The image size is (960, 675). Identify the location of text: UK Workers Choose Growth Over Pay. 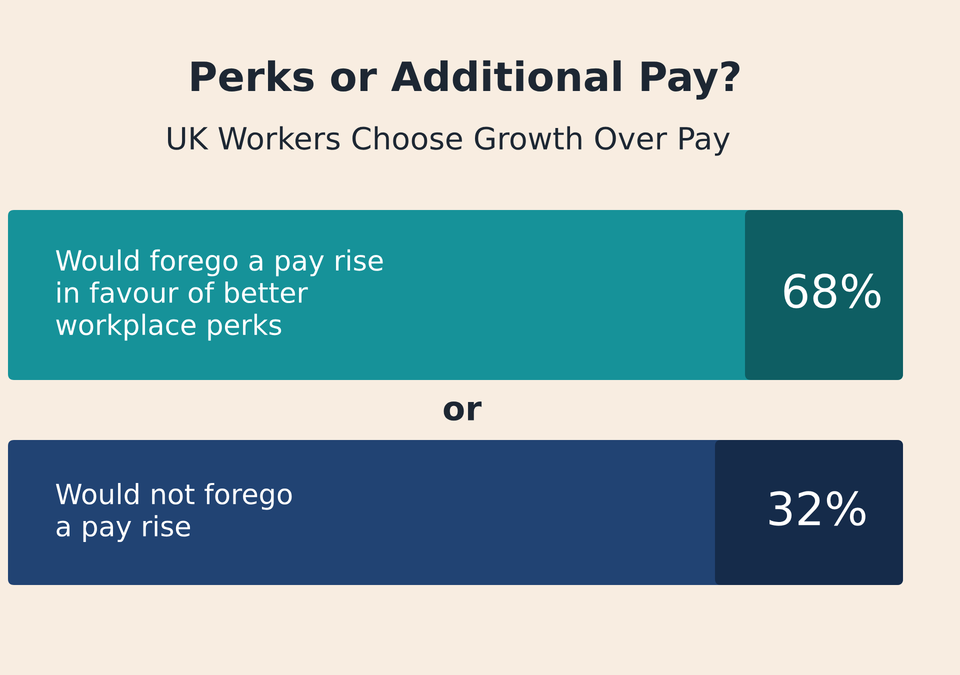
(449, 141).